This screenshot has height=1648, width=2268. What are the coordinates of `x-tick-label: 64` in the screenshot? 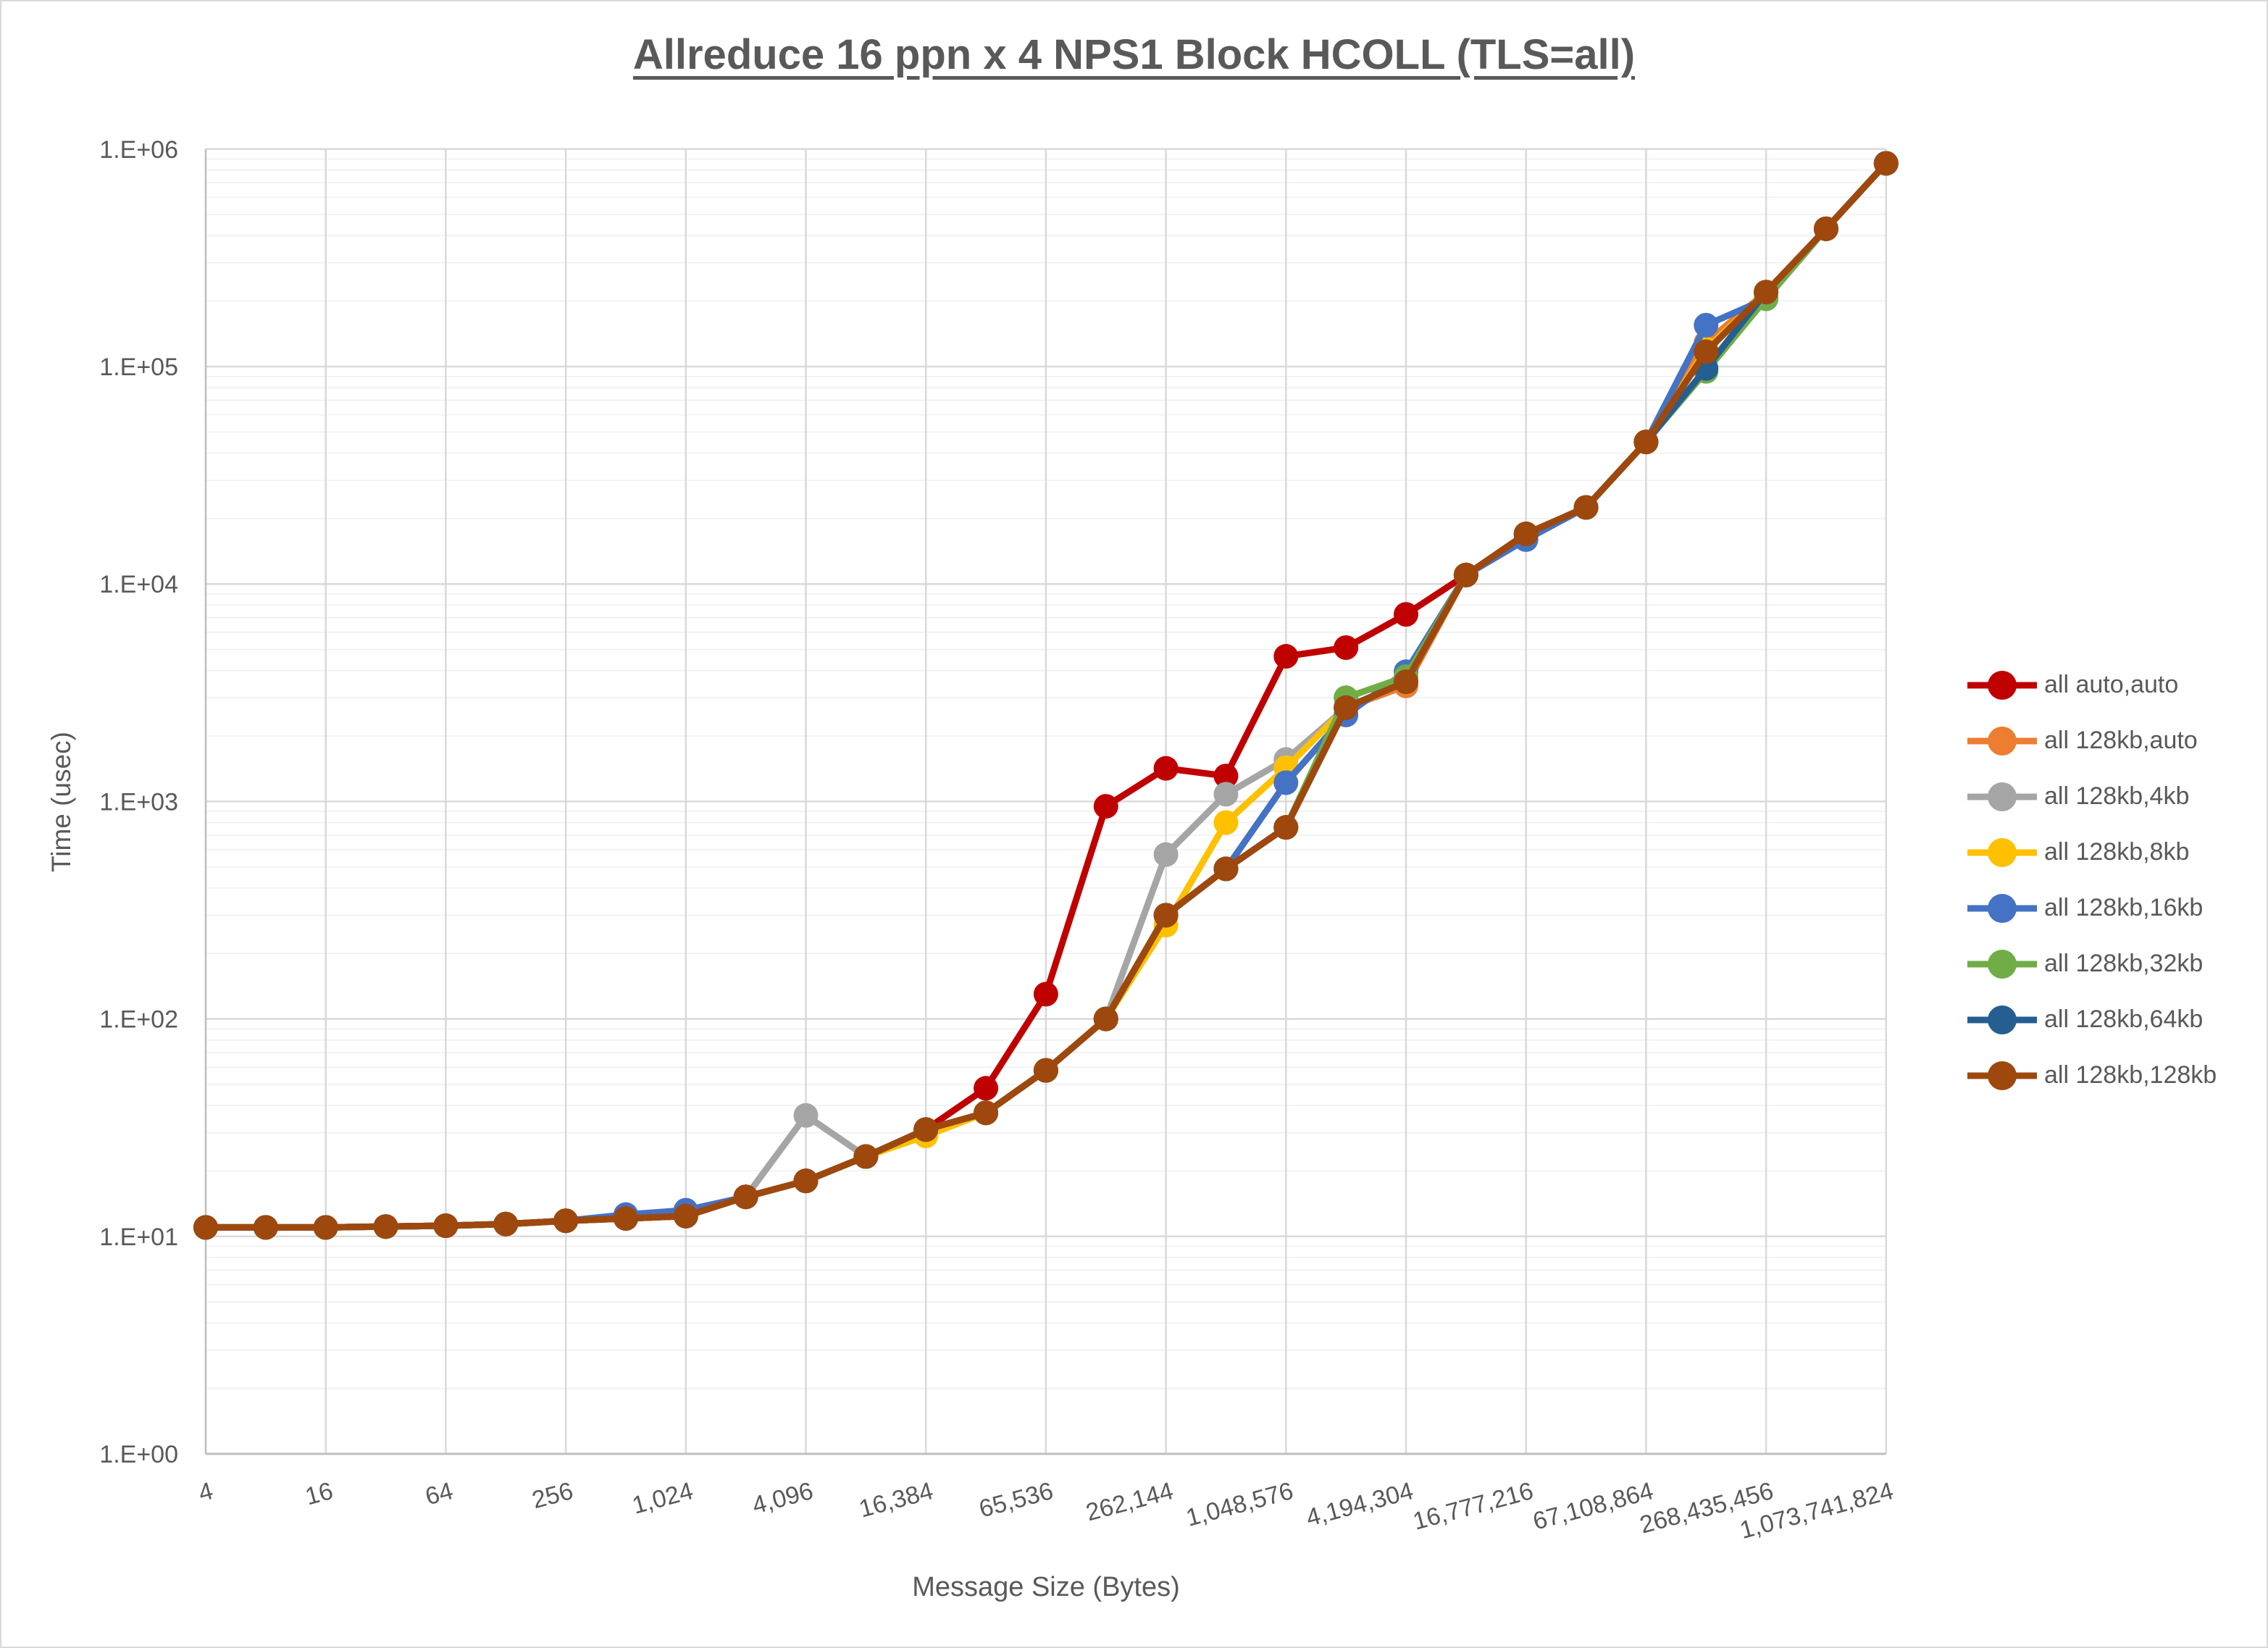 It's located at (439, 1493).